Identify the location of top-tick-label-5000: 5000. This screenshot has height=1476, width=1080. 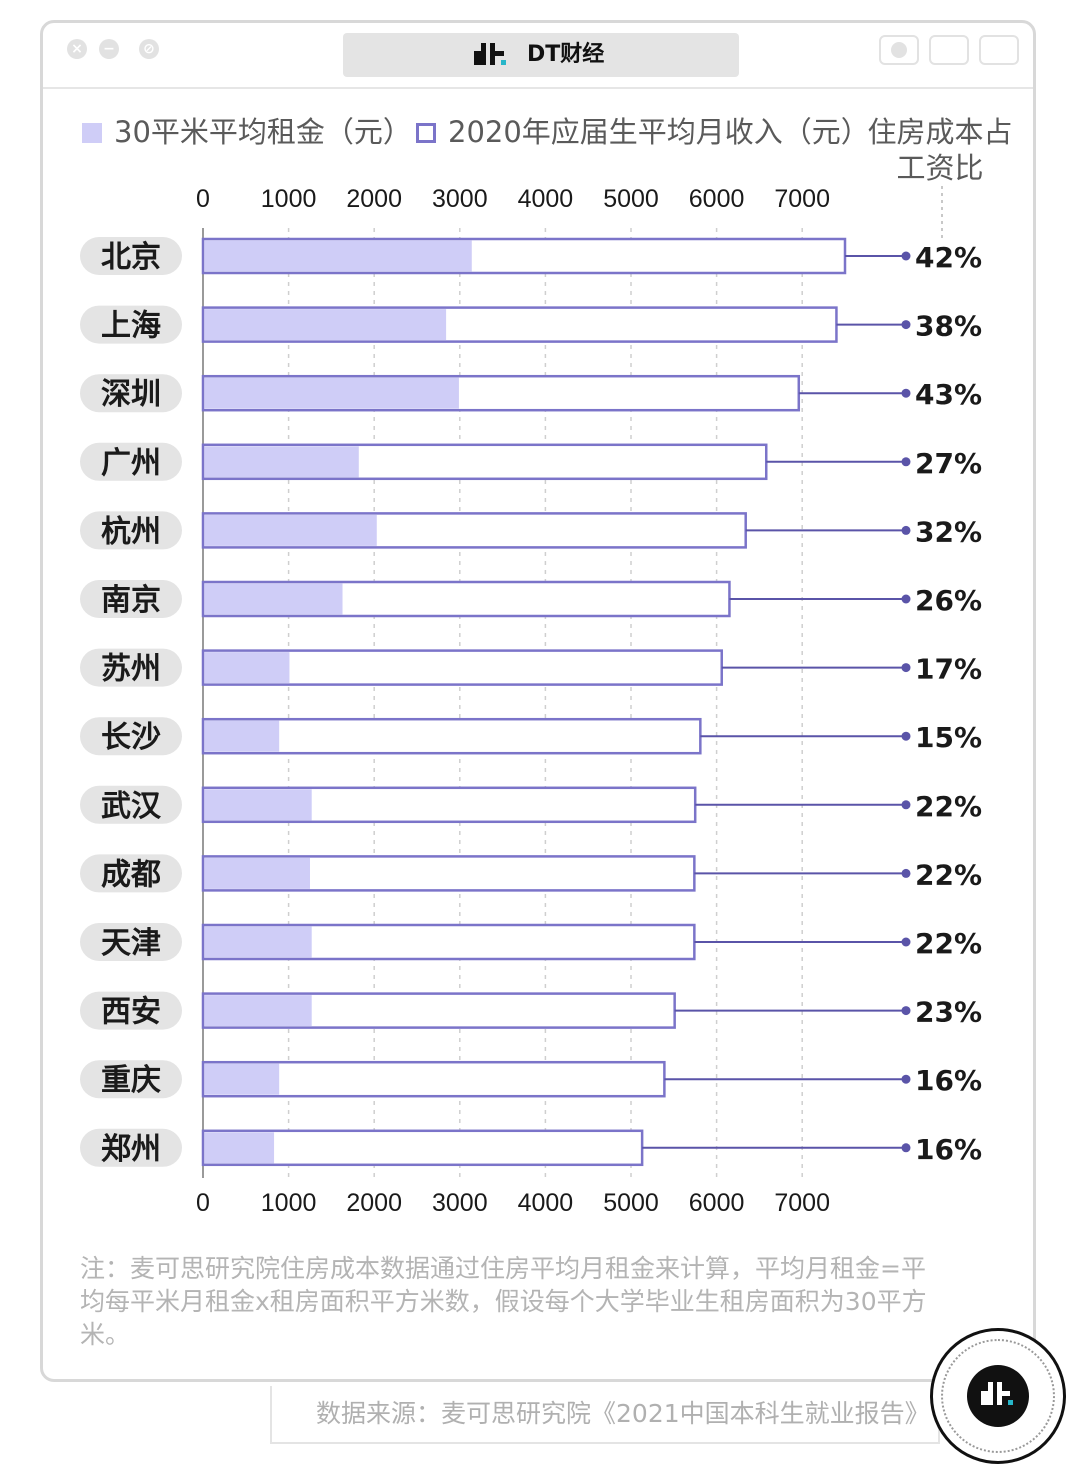
(631, 199).